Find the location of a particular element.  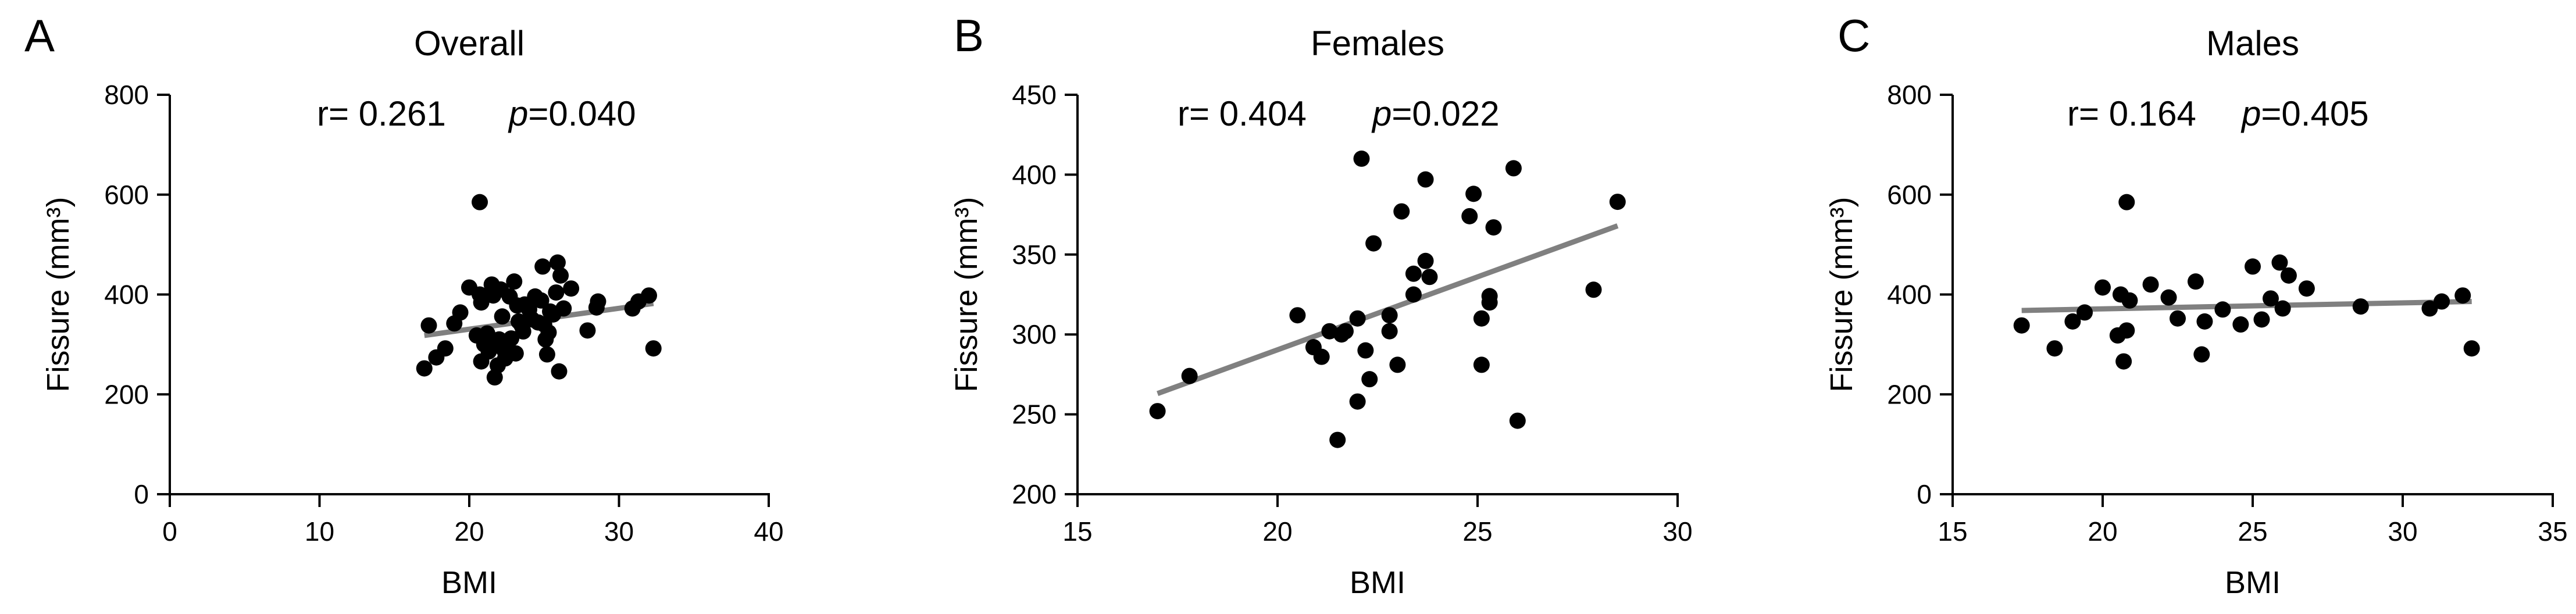

x-tick-label: 30 is located at coordinates (1677, 531).